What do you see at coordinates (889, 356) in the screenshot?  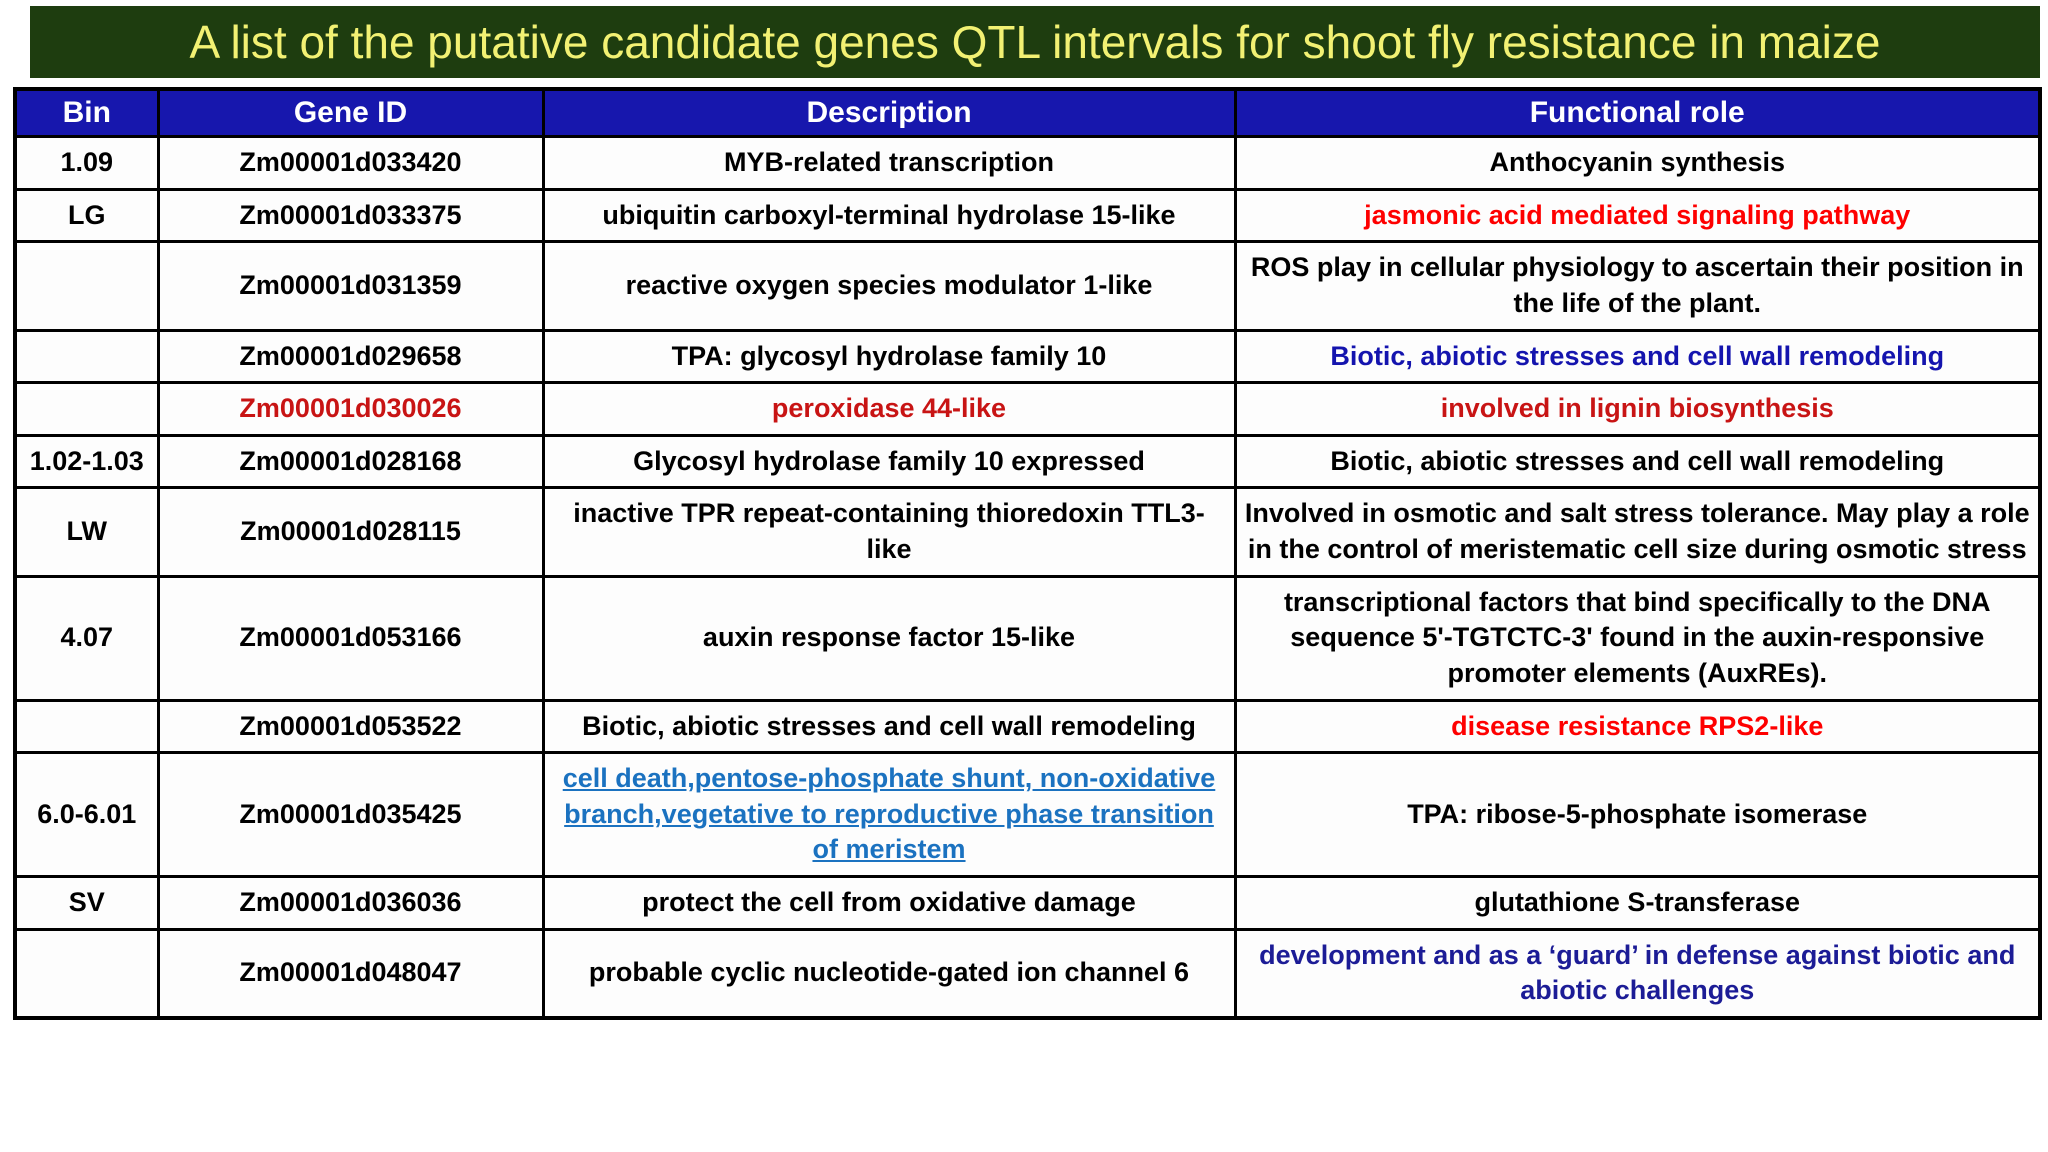 I see `description-cell: TPA: glycosyl hydrolase family 10` at bounding box center [889, 356].